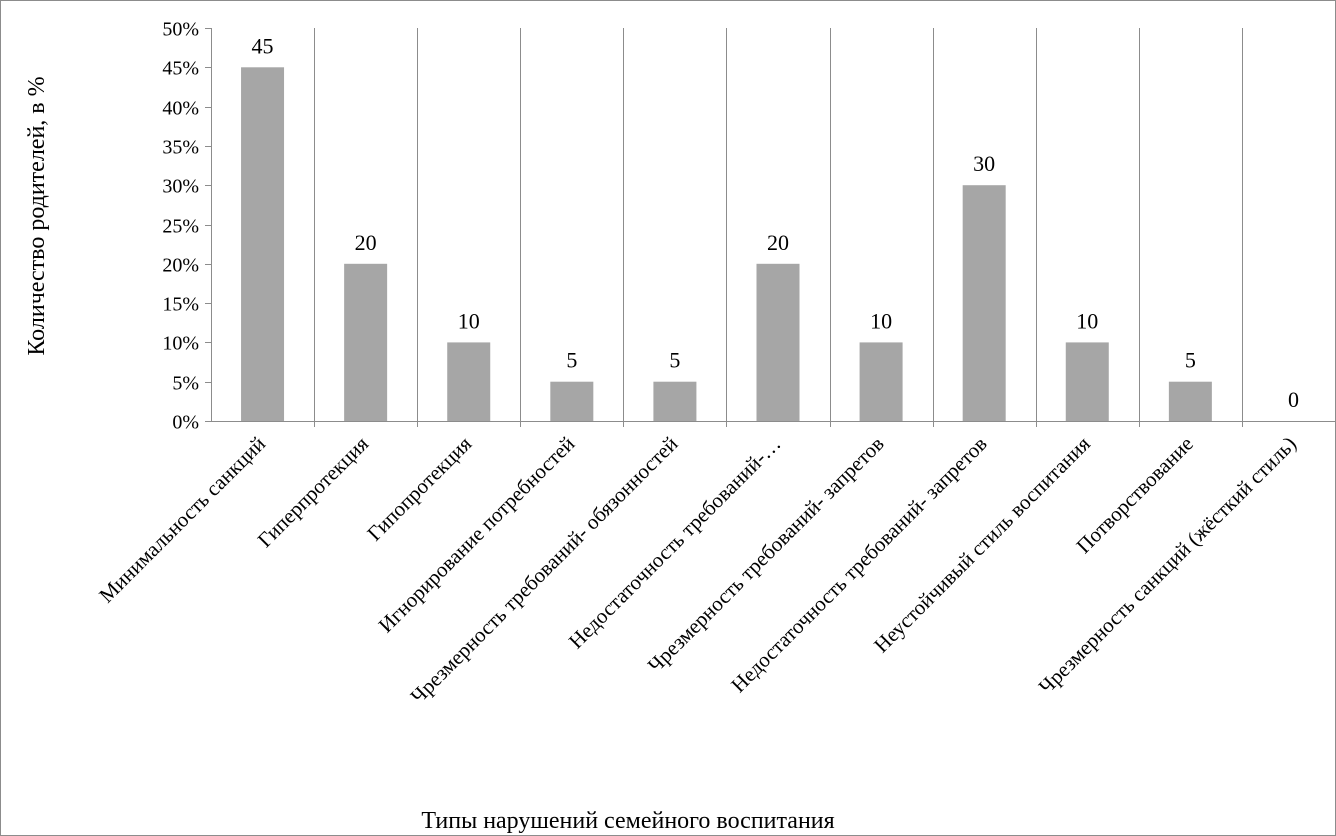 Image resolution: width=1336 pixels, height=836 pixels. I want to click on y-tick-label: 25%, so click(180, 227).